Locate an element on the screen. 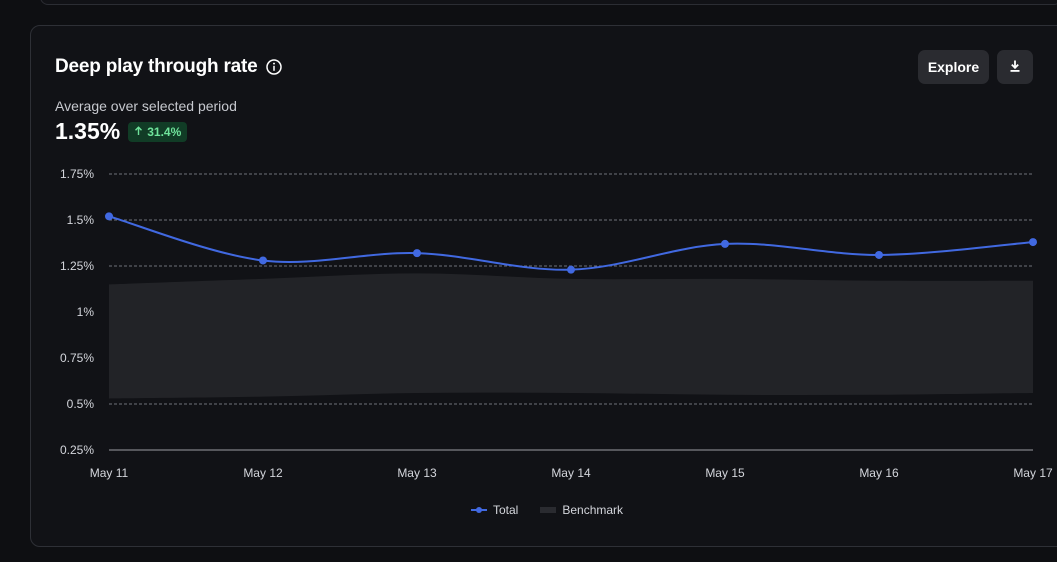 The image size is (1057, 562). x-tick-label: May 11 is located at coordinates (109, 473).